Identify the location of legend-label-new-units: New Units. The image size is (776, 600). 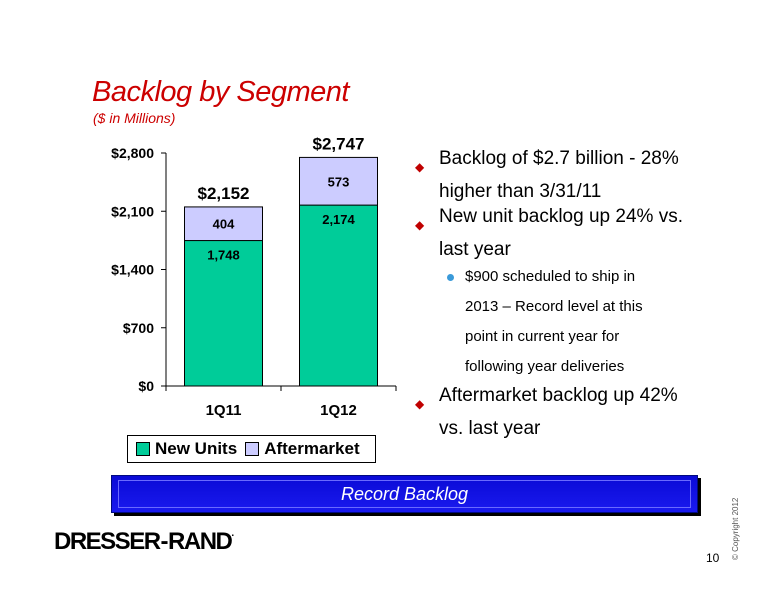
(196, 448).